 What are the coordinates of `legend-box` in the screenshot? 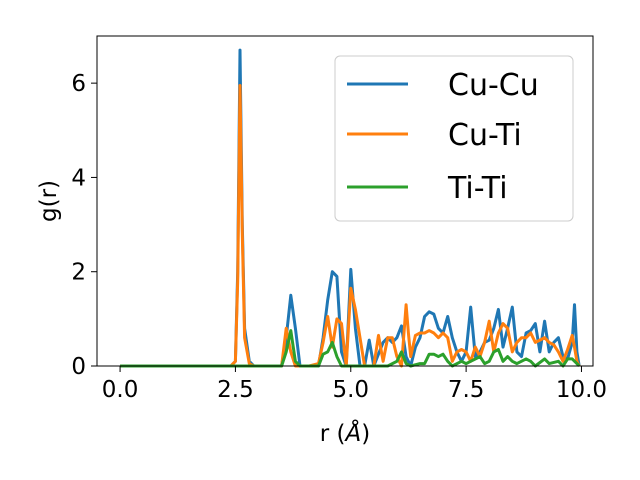 It's located at (454, 138).